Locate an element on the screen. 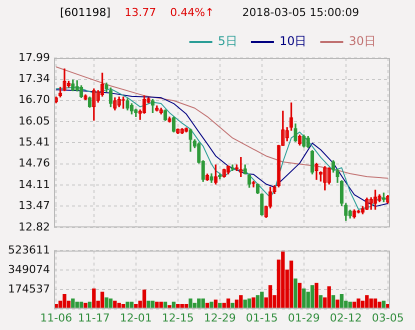 This screenshot has width=415, height=330. y-tick-label: 15.41 is located at coordinates (34, 141).